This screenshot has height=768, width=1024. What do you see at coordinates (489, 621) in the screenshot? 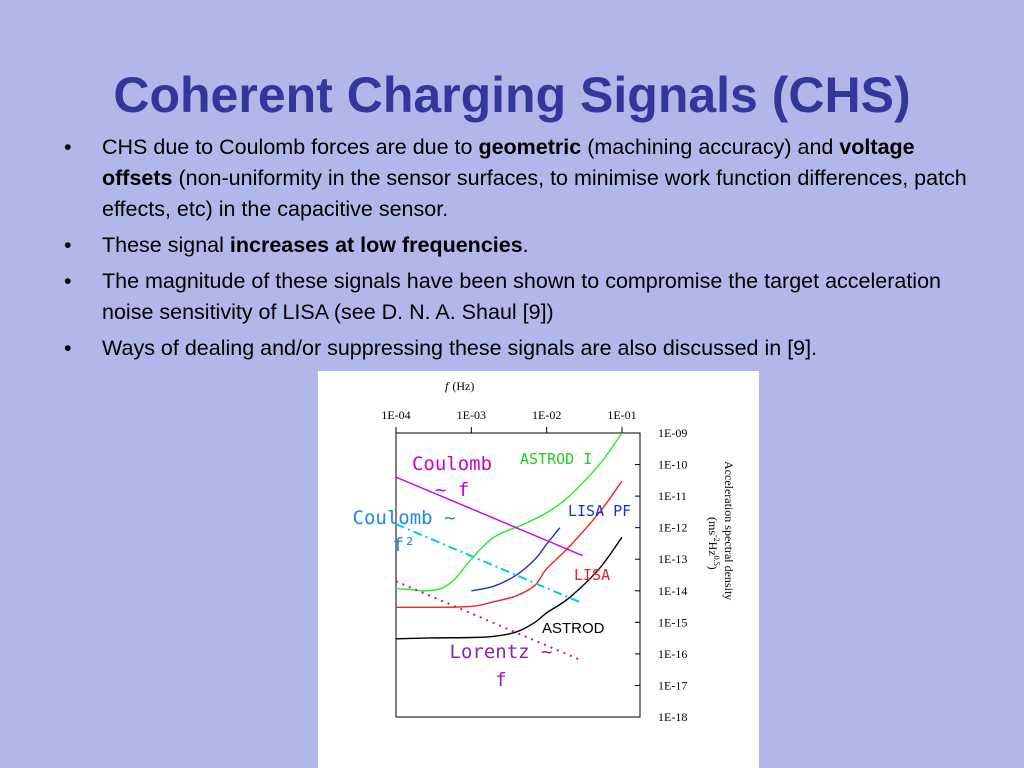
I see `series-line-lorentz-f` at bounding box center [489, 621].